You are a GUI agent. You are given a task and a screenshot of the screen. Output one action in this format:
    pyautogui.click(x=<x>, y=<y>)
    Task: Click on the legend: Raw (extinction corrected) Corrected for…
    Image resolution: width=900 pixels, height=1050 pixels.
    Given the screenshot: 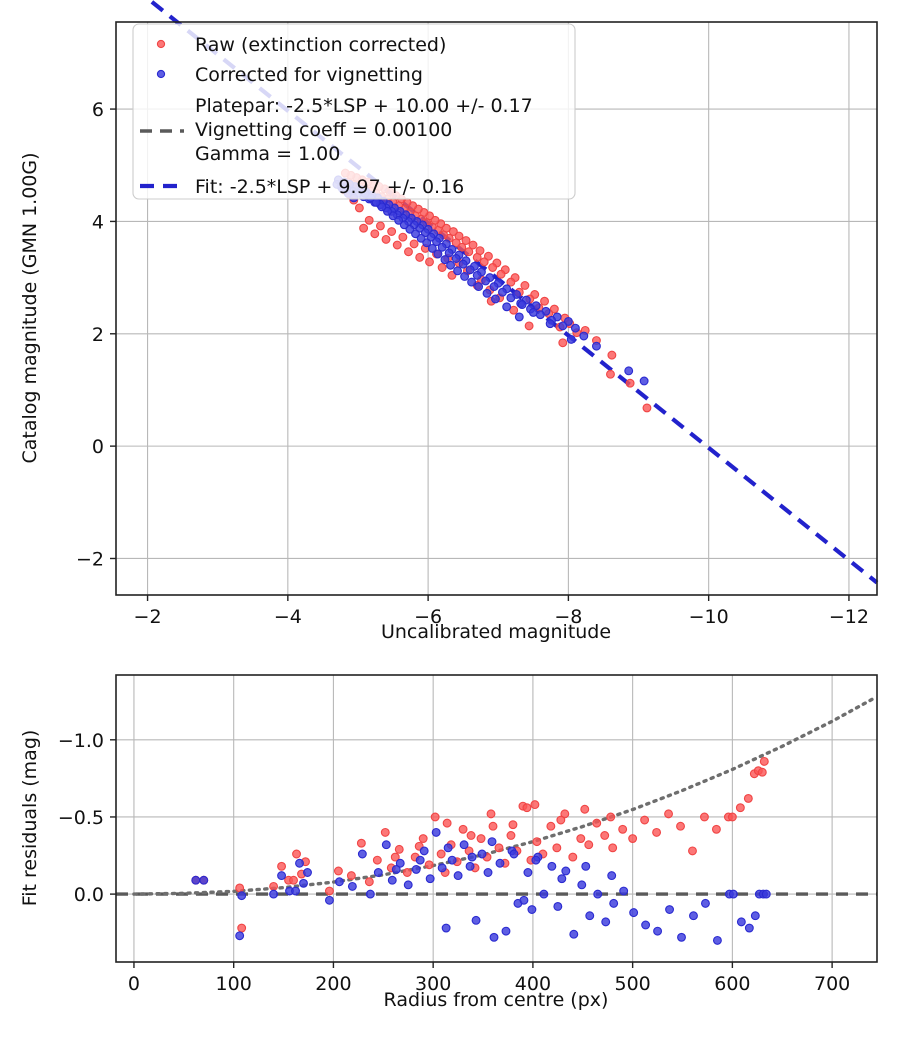 What is the action you would take?
    pyautogui.click(x=354, y=111)
    